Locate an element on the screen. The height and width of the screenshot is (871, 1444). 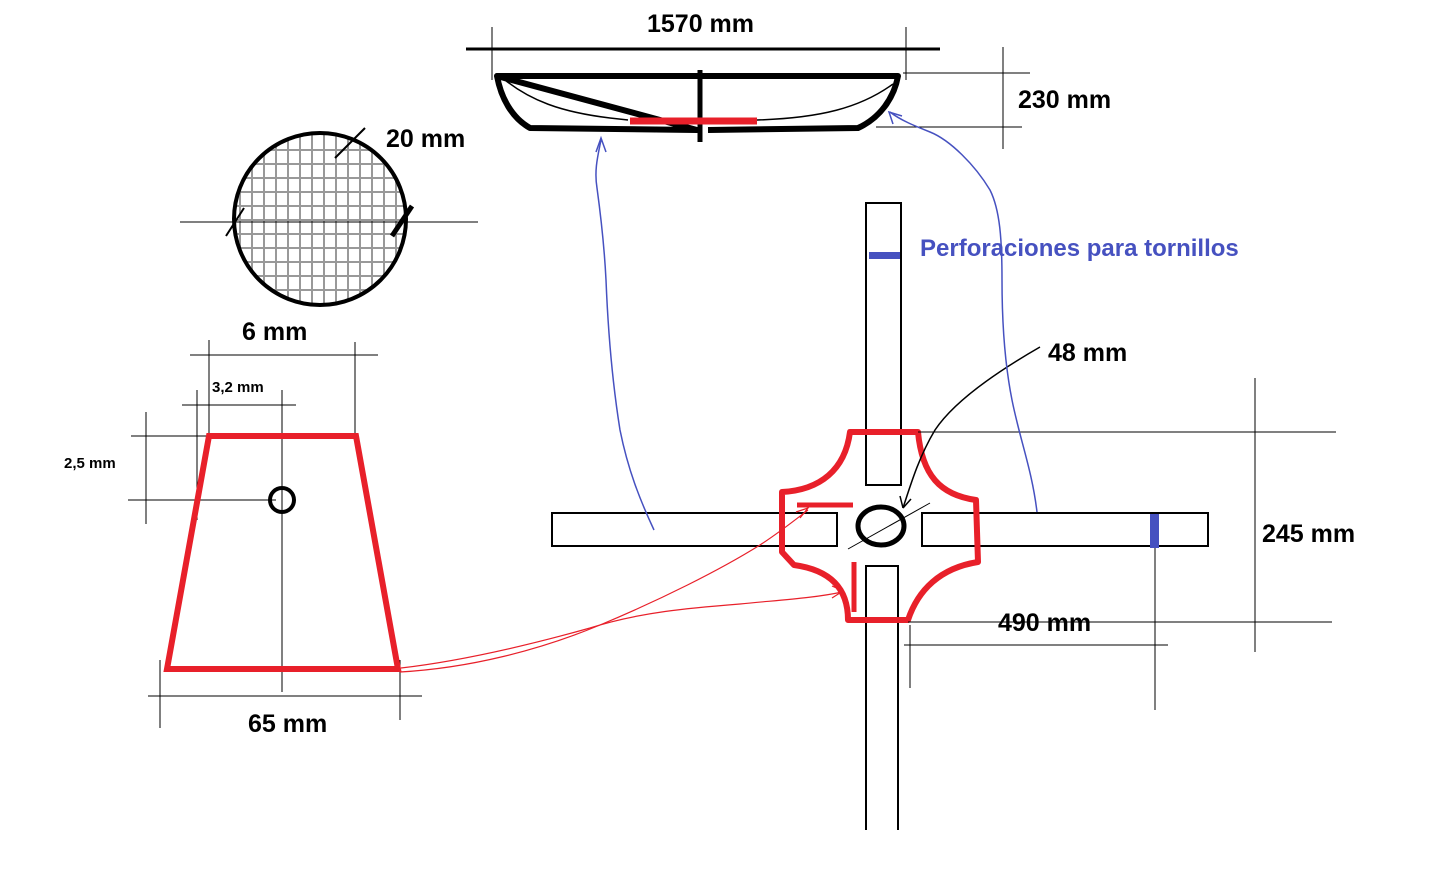
mesh-tick-right is located at coordinates (402, 221).